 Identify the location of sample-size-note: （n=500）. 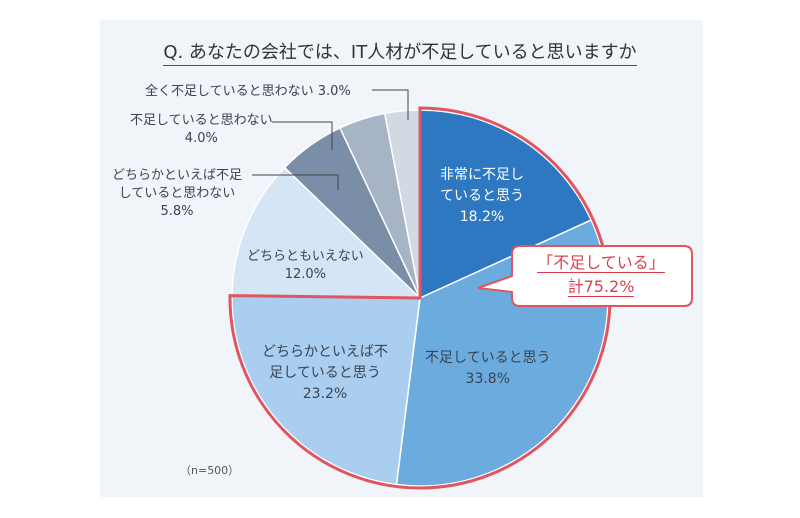
(210, 470).